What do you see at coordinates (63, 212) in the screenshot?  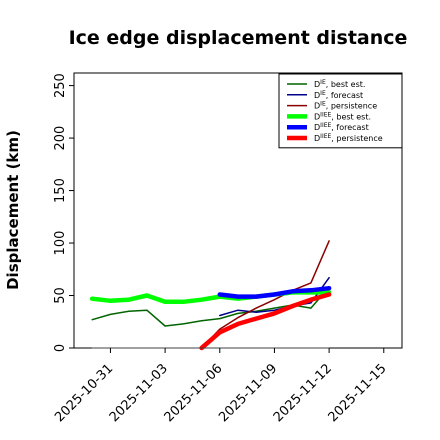 I see `y-axis: 0 50 100 150 200 250` at bounding box center [63, 212].